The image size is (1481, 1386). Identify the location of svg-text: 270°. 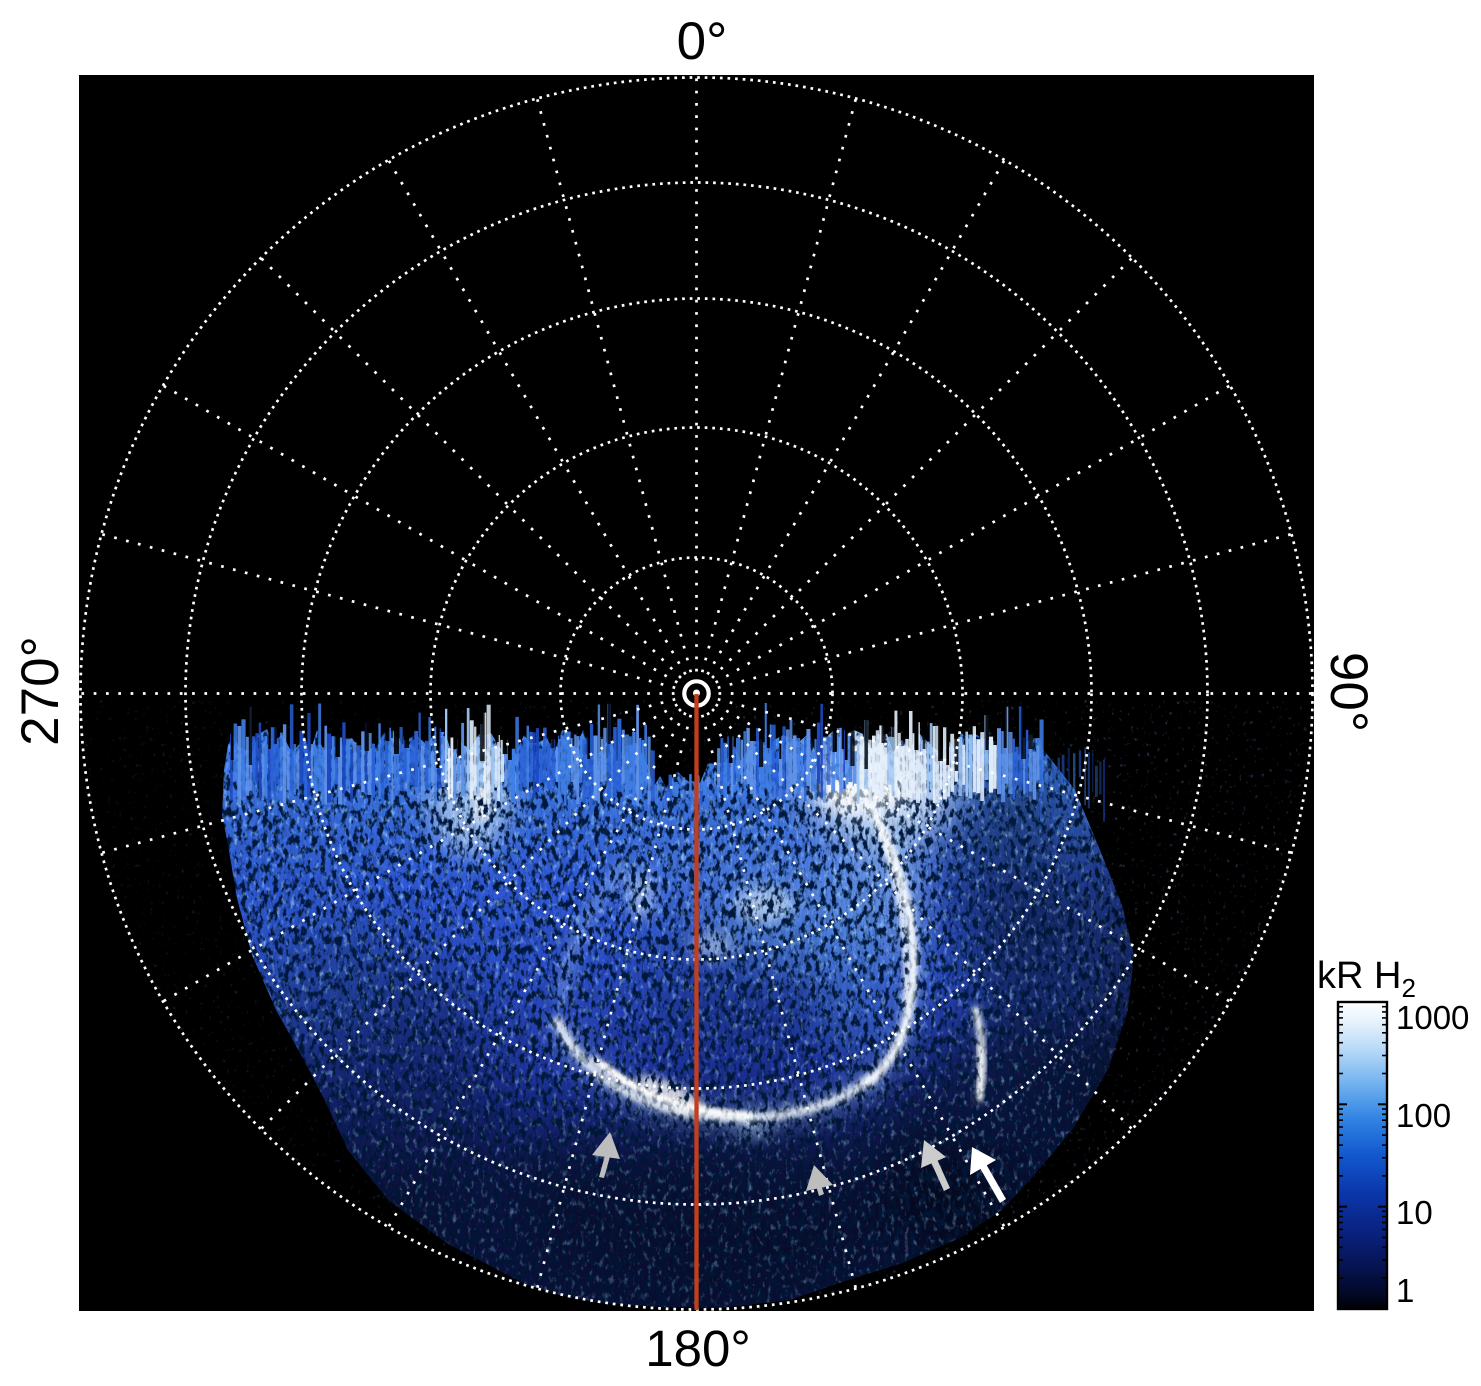
(40, 691).